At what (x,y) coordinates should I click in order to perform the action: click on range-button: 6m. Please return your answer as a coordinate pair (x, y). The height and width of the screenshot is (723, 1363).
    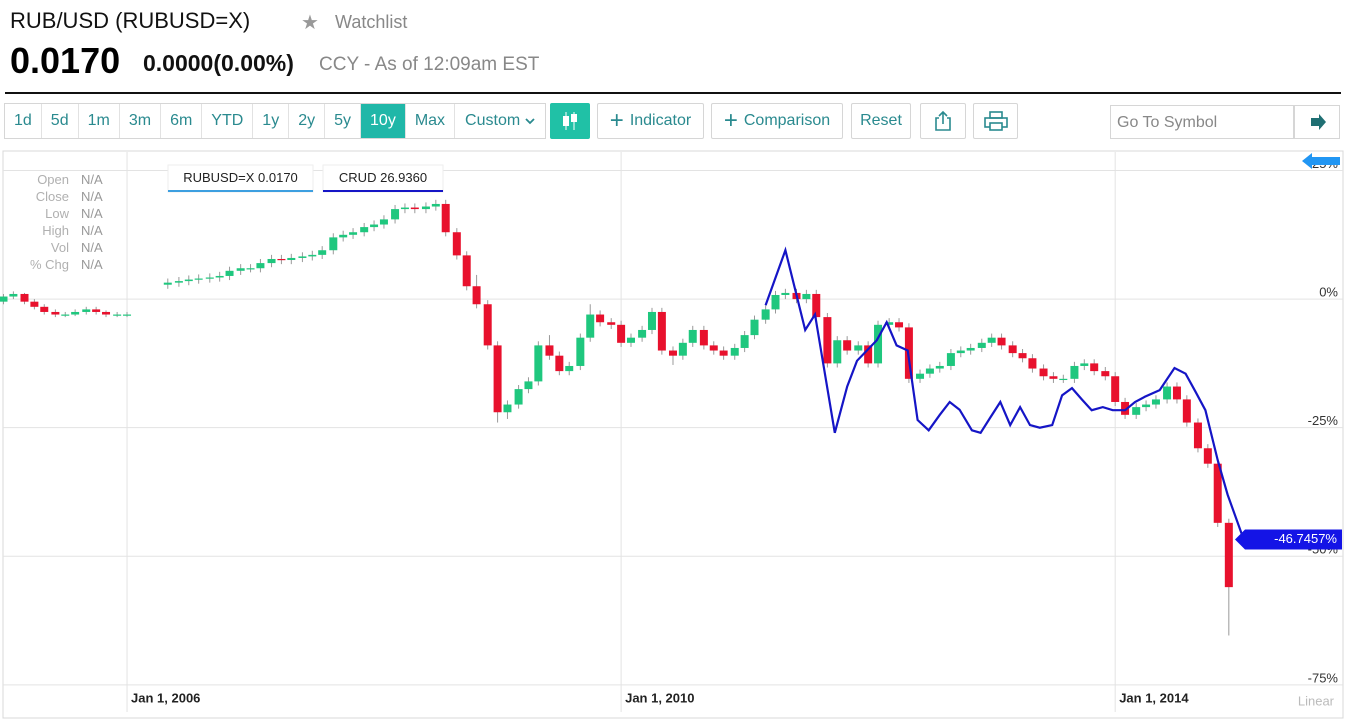
    Looking at the image, I should click on (182, 121).